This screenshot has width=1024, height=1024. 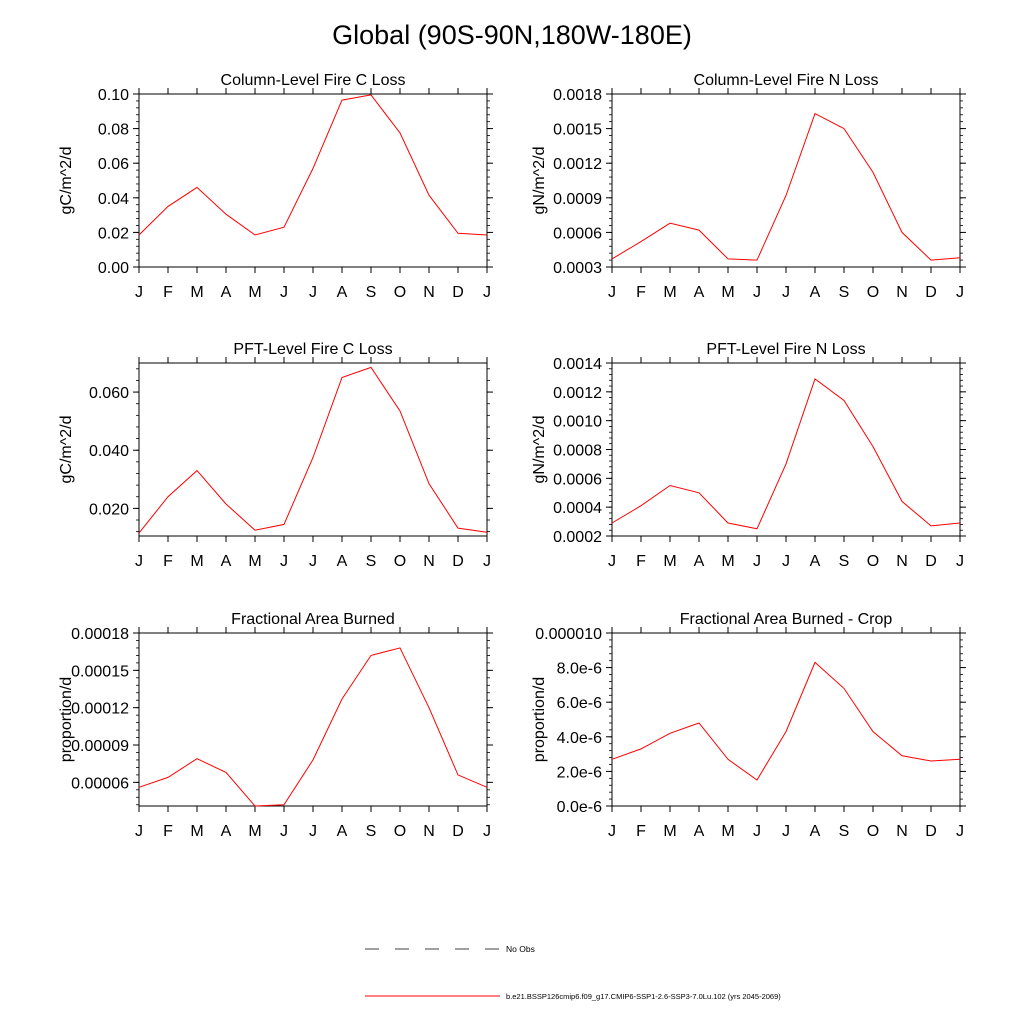 I want to click on panel-title: PFT-Level Fire N Loss, so click(x=785, y=349).